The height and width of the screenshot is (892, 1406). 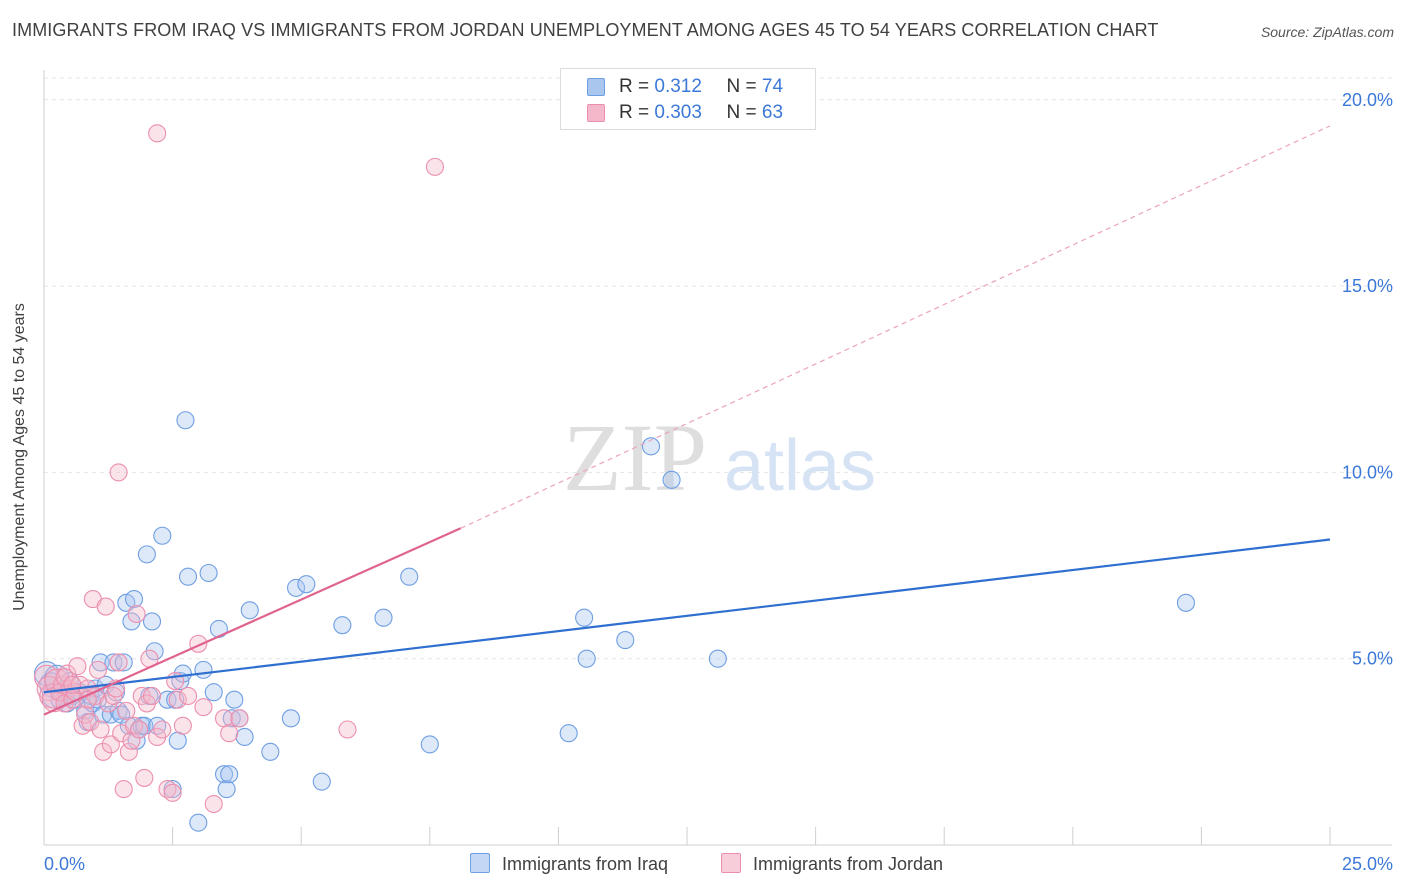 What do you see at coordinates (64, 864) in the screenshot?
I see `x-tick-label-min: 0.0%` at bounding box center [64, 864].